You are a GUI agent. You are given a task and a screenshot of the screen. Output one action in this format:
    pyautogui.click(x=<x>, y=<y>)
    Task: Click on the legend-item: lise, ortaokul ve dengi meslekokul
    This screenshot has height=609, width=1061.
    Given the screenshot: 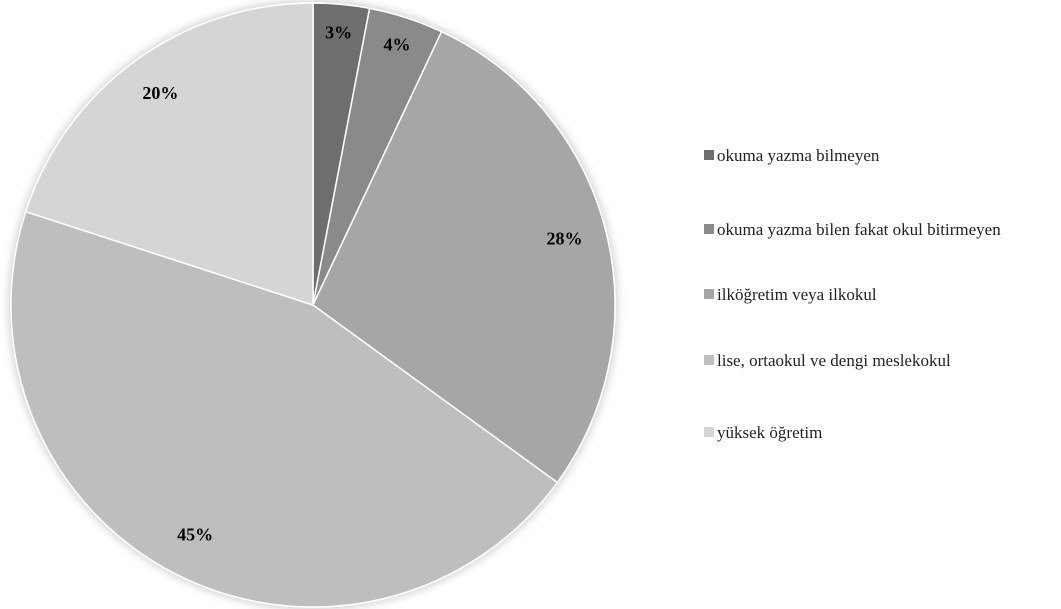 What is the action you would take?
    pyautogui.click(x=879, y=360)
    